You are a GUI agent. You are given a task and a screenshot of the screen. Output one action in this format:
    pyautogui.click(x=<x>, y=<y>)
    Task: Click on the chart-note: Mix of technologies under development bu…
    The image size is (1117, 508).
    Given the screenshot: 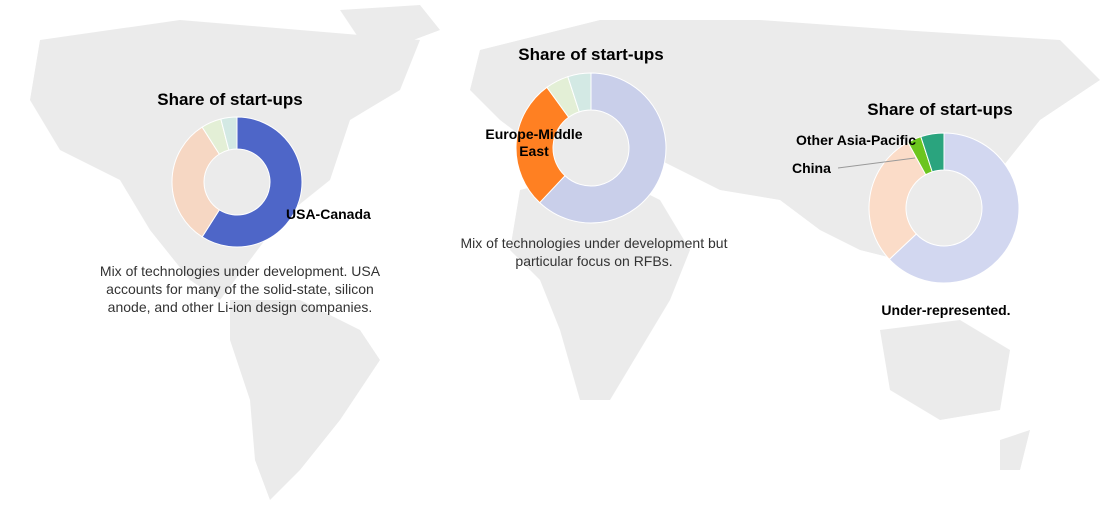 What is the action you would take?
    pyautogui.click(x=594, y=252)
    